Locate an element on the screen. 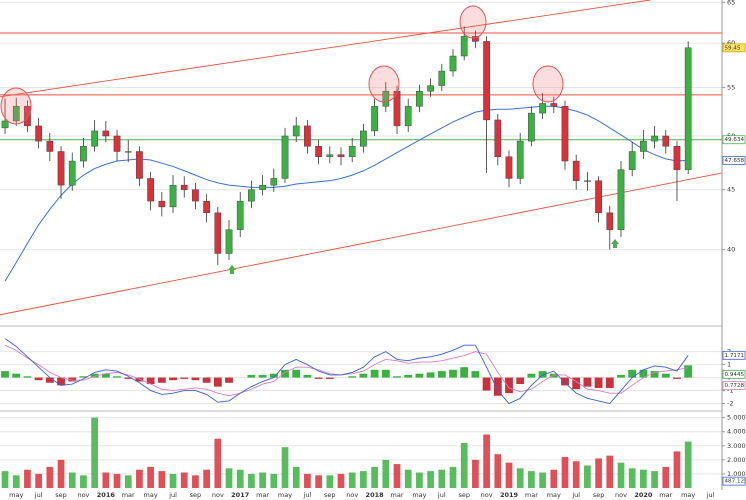  y-tick-label: 1 is located at coordinates (729, 365).